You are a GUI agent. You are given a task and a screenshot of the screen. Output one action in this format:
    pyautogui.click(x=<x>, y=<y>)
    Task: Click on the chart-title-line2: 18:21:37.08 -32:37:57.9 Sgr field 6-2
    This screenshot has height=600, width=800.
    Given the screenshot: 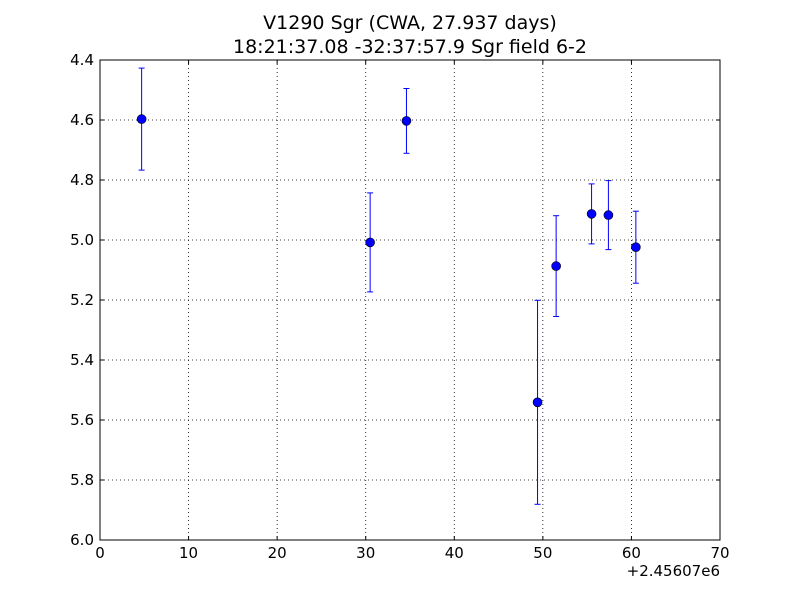 What is the action you would take?
    pyautogui.click(x=410, y=47)
    